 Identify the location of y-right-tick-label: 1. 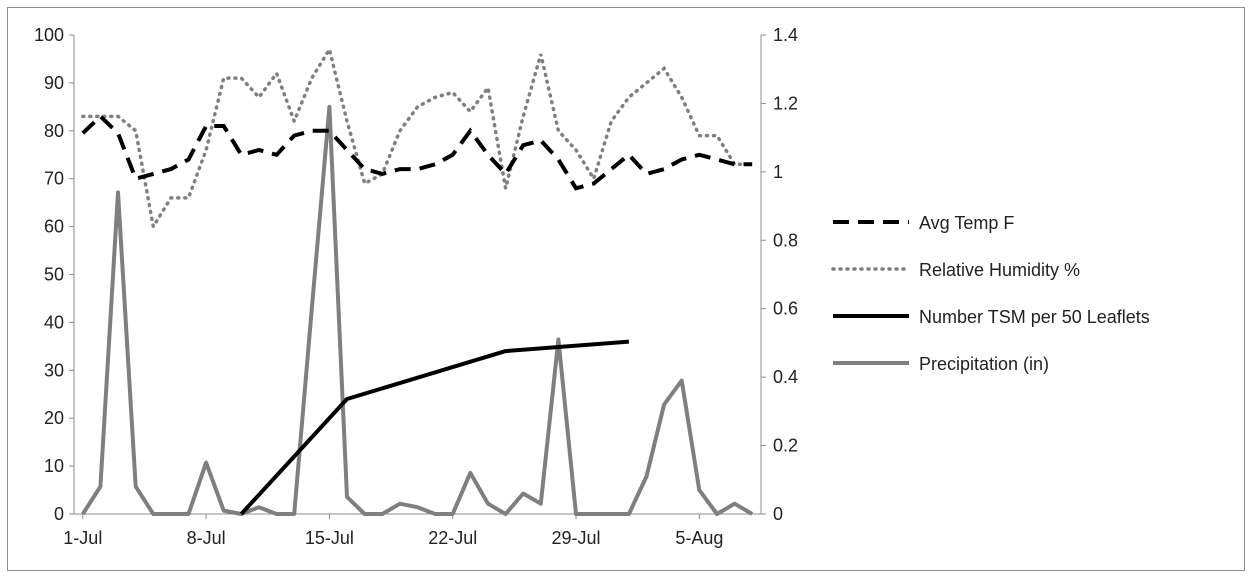
(778, 172).